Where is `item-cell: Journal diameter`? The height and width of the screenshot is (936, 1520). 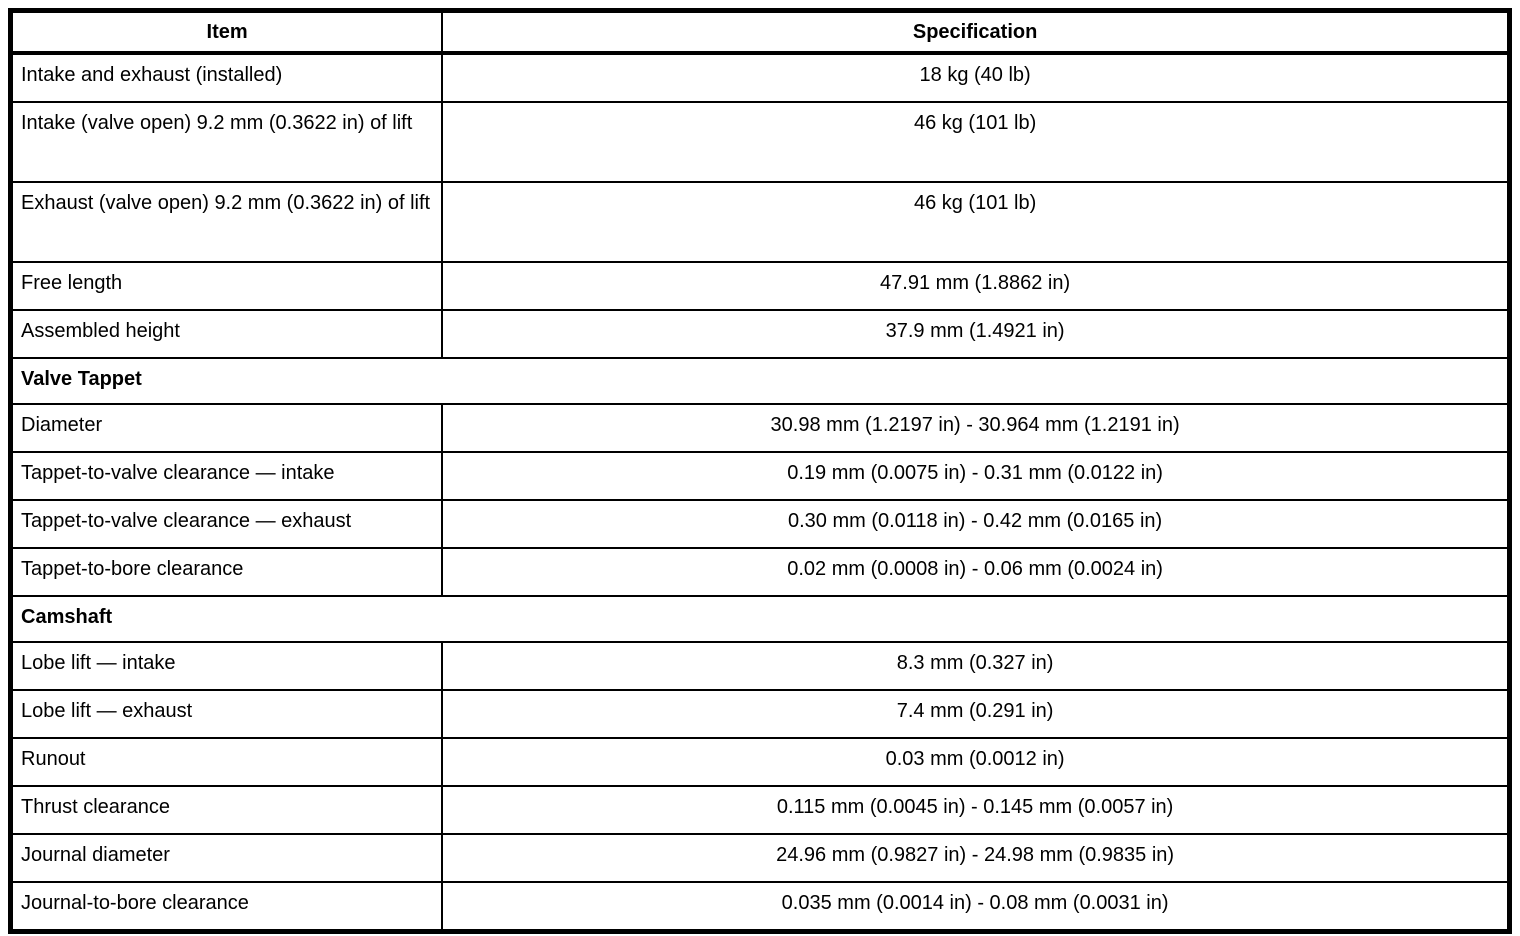
item-cell: Journal diameter is located at coordinates (226, 858).